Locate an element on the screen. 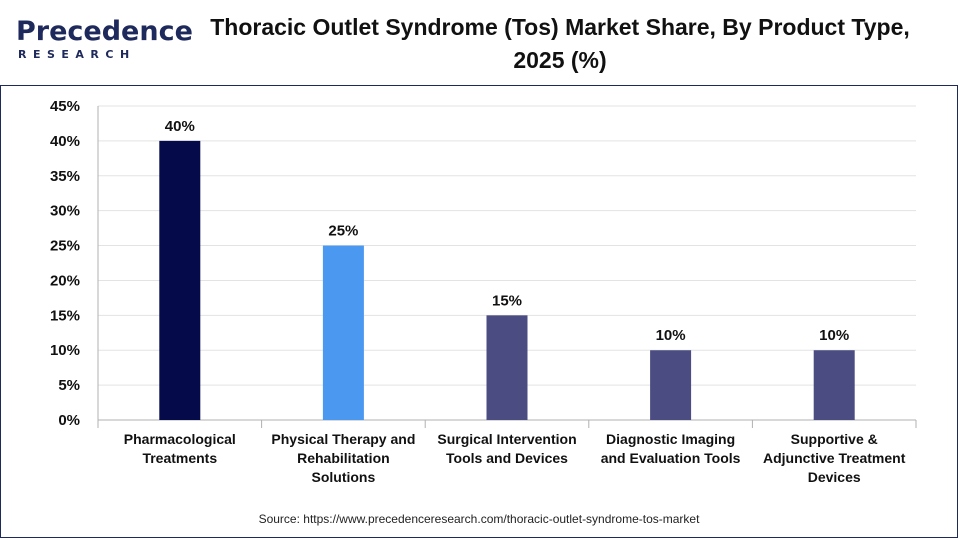 This screenshot has height=540, width=960. x-tick-label: Supportive & Adjunctive Treatment Devices is located at coordinates (834, 458).